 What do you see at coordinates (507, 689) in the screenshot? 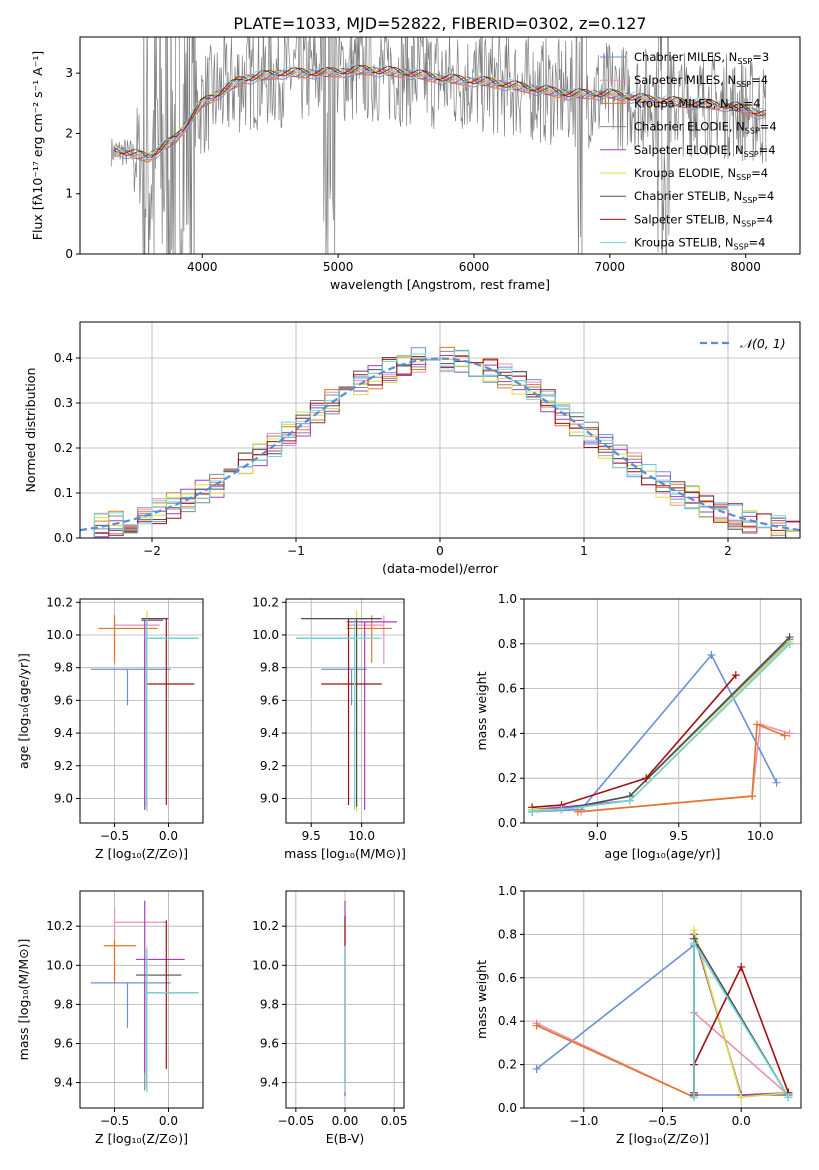
I see `weight_vs_age-ytick-label: 0.6` at bounding box center [507, 689].